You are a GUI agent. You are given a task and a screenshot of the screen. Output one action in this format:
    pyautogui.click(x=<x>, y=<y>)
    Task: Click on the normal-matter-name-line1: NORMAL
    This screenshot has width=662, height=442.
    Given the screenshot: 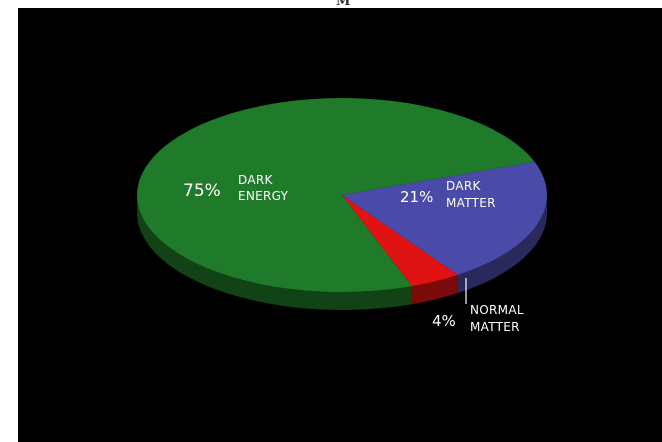 What is the action you would take?
    pyautogui.click(x=497, y=310)
    